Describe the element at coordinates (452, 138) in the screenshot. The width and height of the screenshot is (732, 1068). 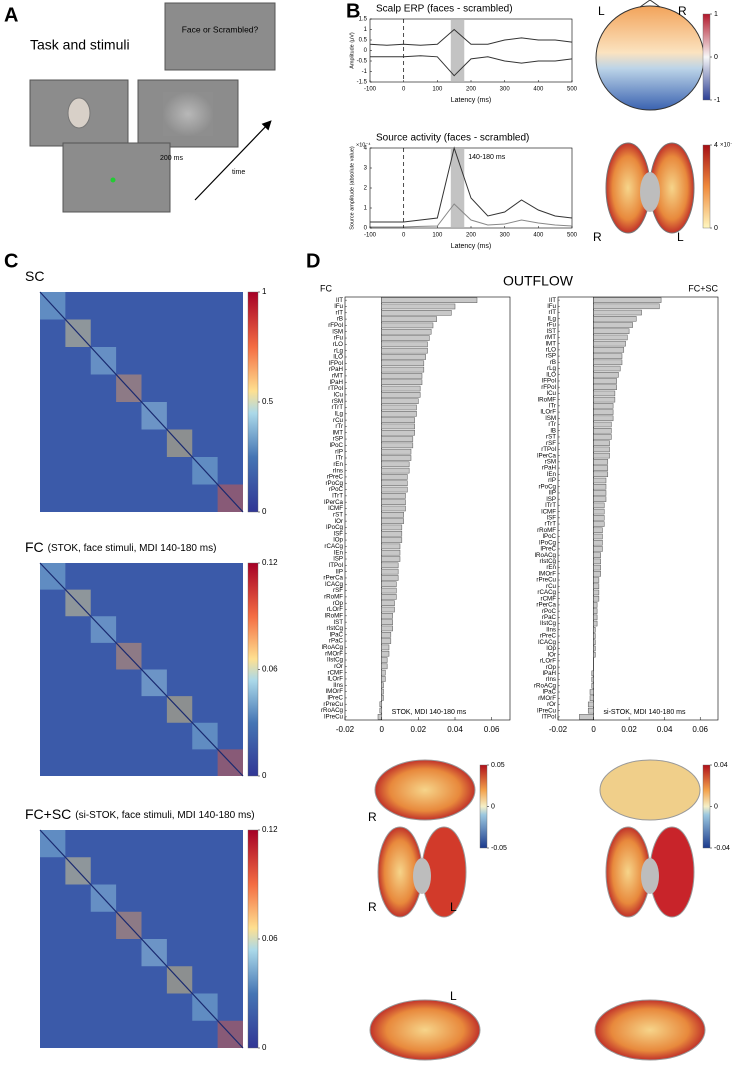
I see `chart-title: Source activity (faces - scrambled)` at that location.